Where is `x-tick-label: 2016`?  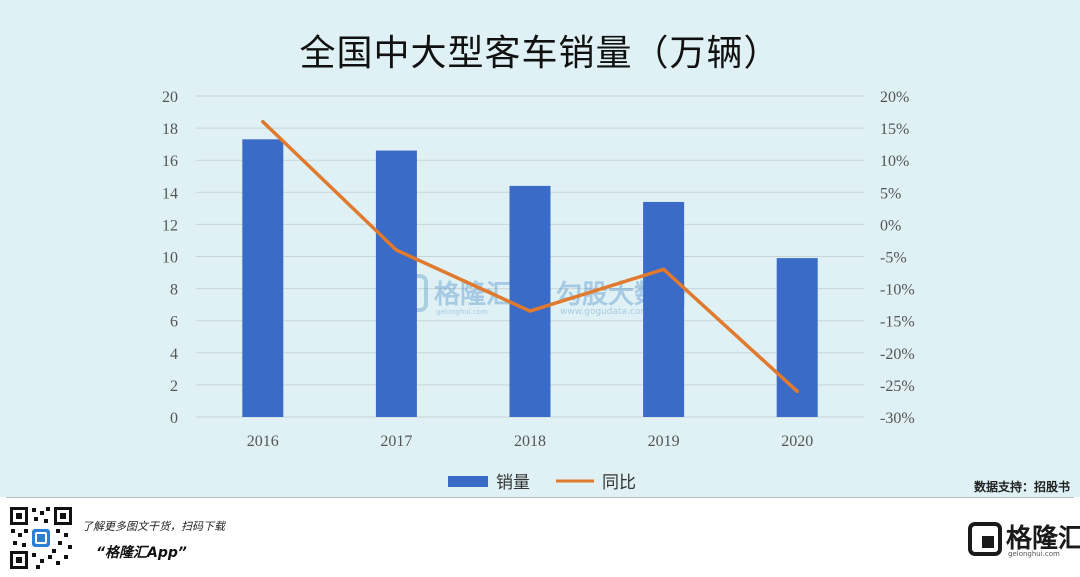
x-tick-label: 2016 is located at coordinates (263, 441).